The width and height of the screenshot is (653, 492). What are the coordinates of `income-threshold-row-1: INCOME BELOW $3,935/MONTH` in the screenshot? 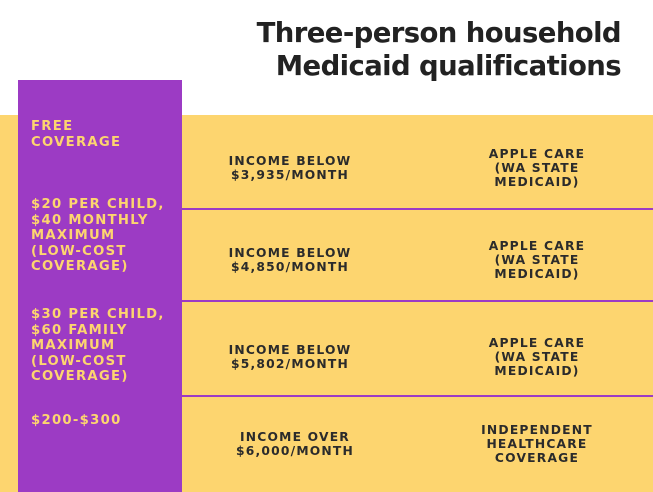 It's located at (290, 168).